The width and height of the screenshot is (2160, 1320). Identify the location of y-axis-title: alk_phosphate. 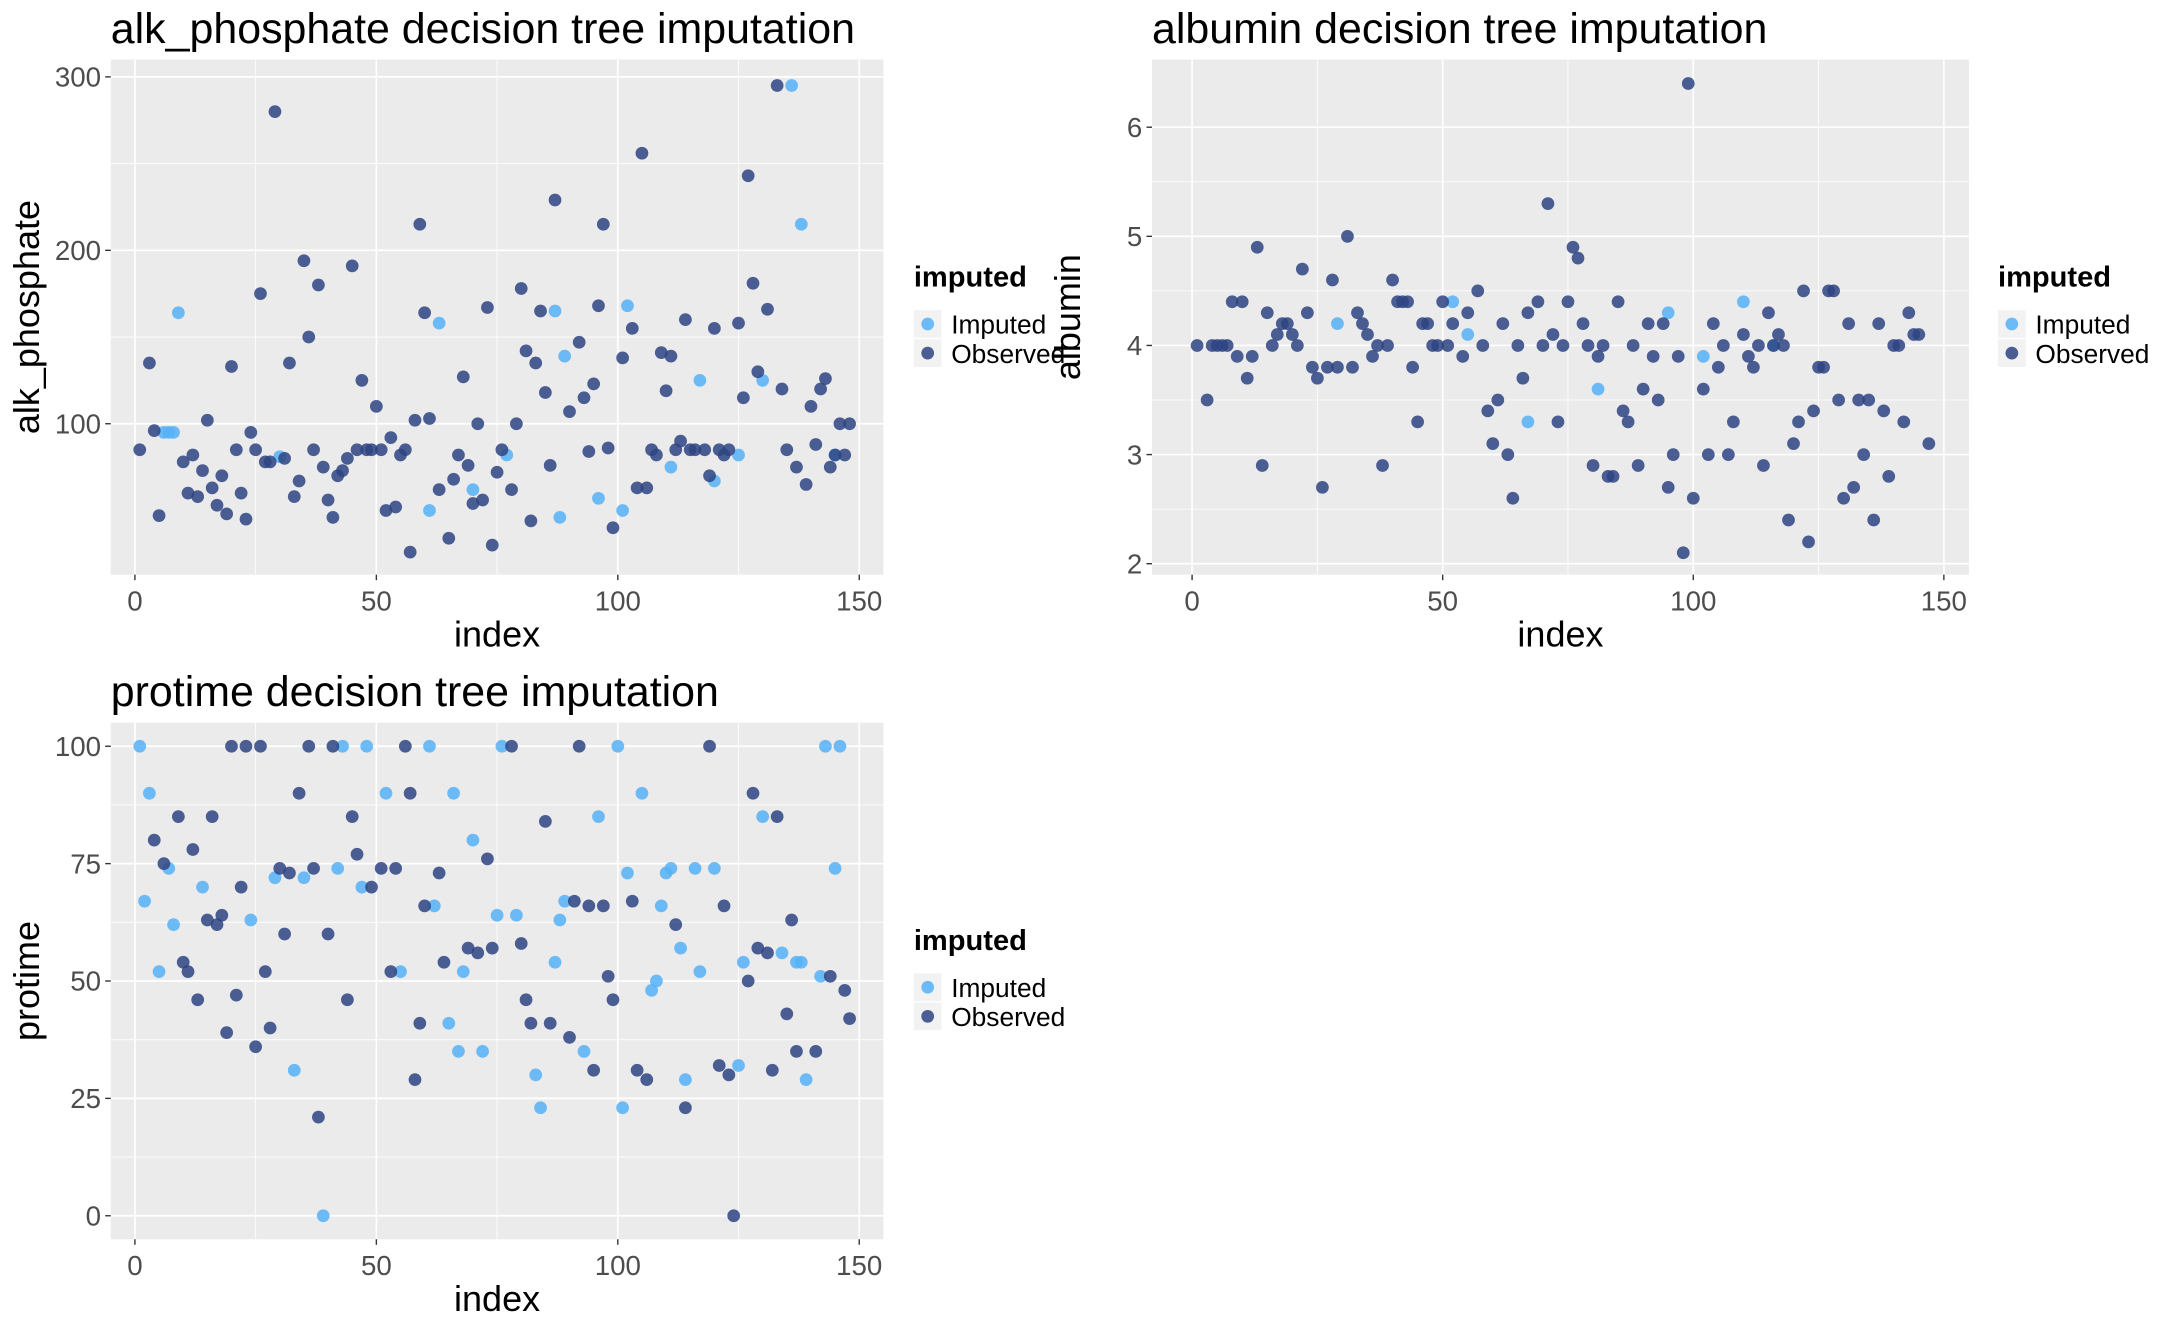
(26, 317).